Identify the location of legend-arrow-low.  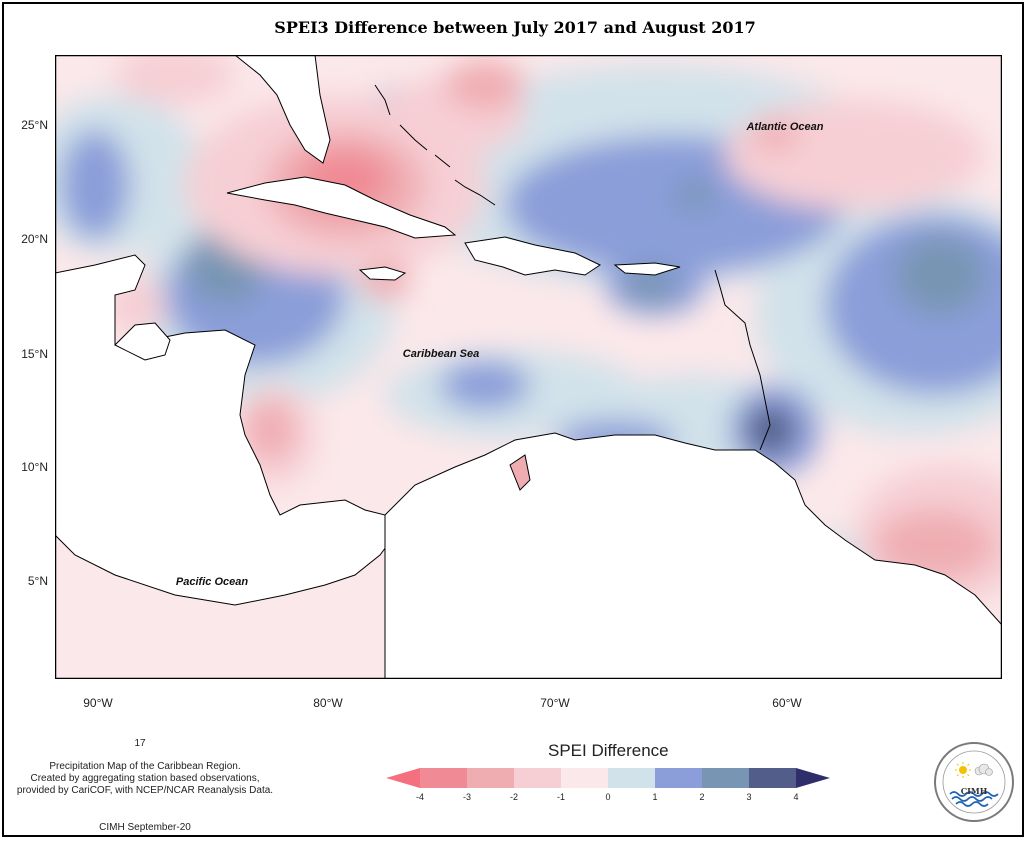
(403, 778).